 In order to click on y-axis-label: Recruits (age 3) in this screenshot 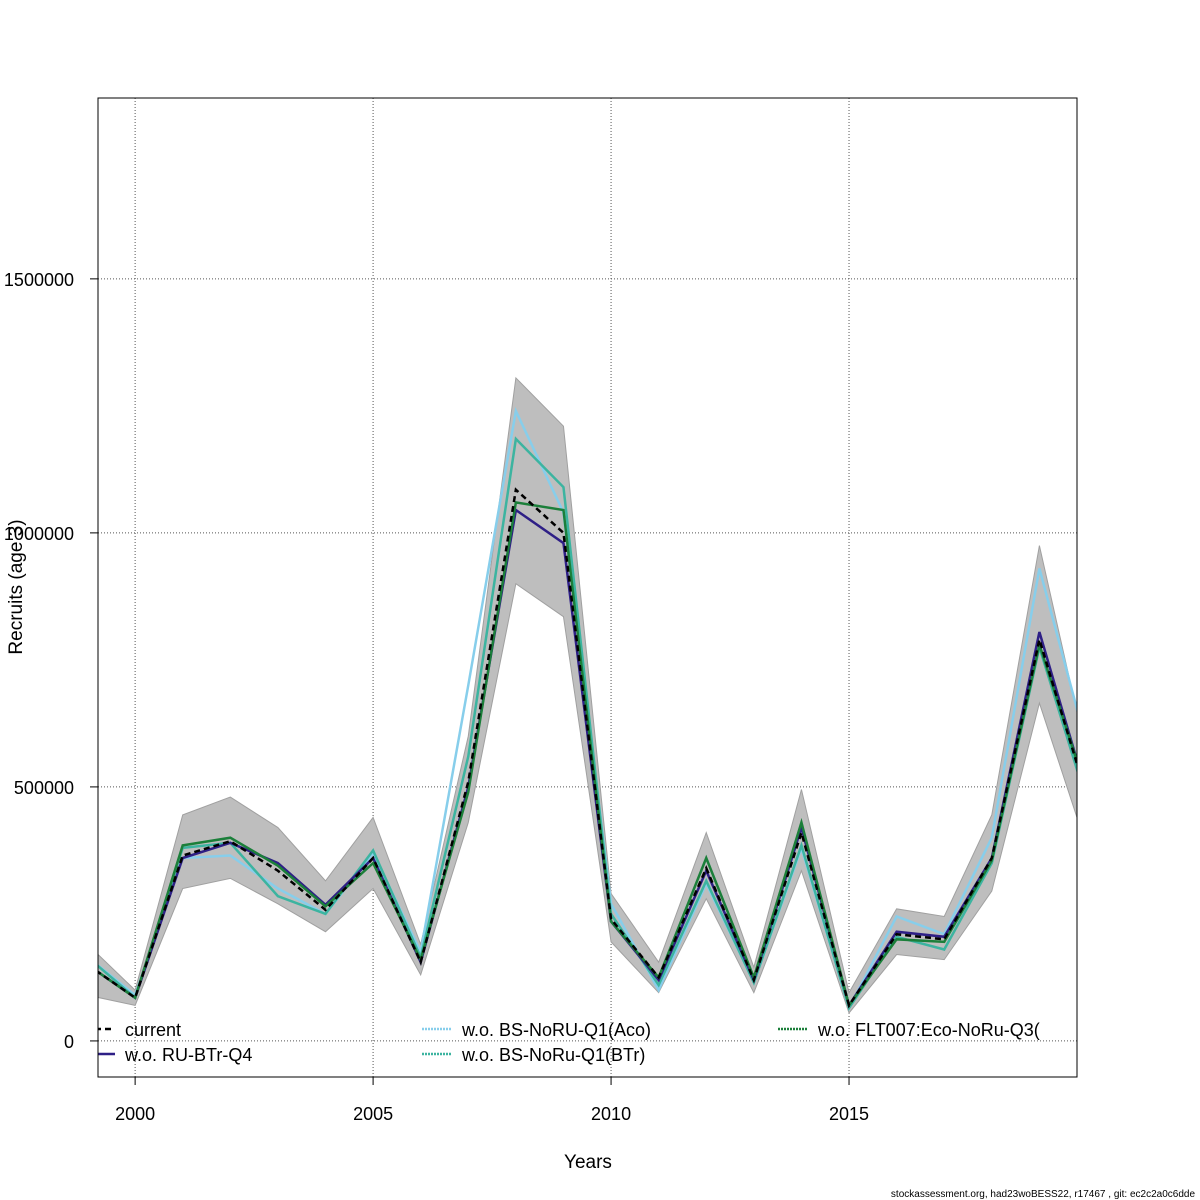, I will do `click(16, 586)`.